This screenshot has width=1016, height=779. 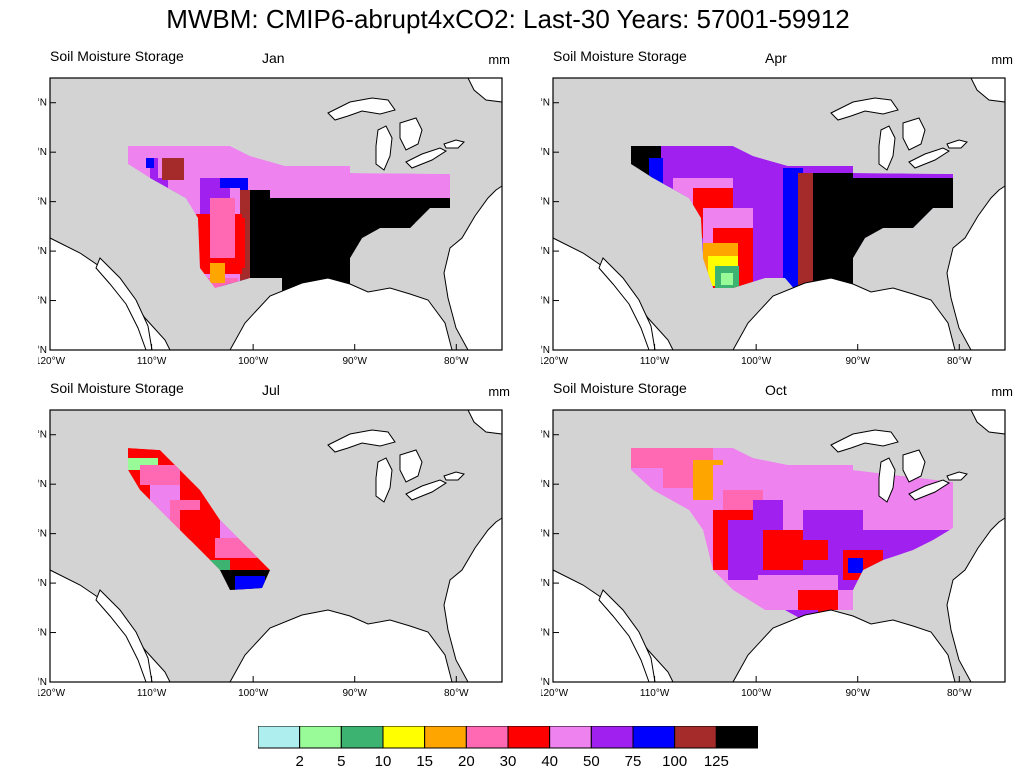 I want to click on panel-month-label: Oct, so click(x=776, y=390).